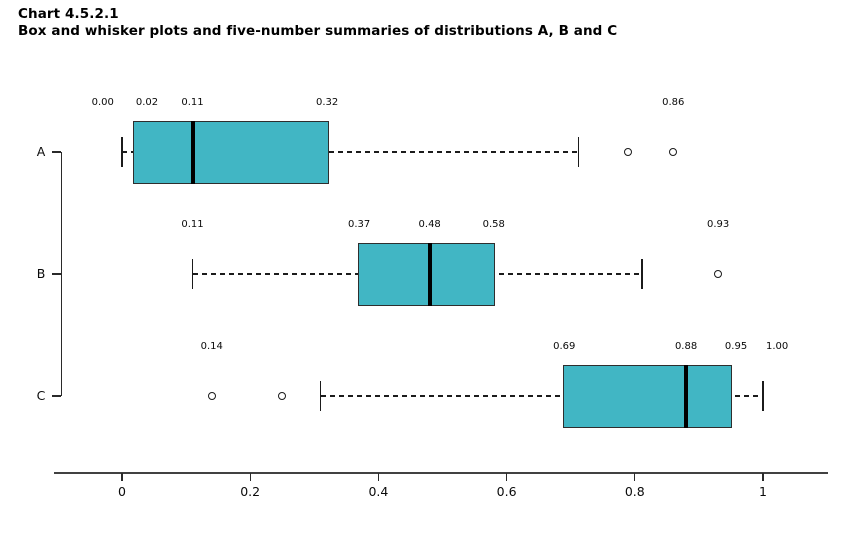 This screenshot has width=855, height=535. Describe the element at coordinates (102, 102) in the screenshot. I see `value-label: 0.00` at that location.